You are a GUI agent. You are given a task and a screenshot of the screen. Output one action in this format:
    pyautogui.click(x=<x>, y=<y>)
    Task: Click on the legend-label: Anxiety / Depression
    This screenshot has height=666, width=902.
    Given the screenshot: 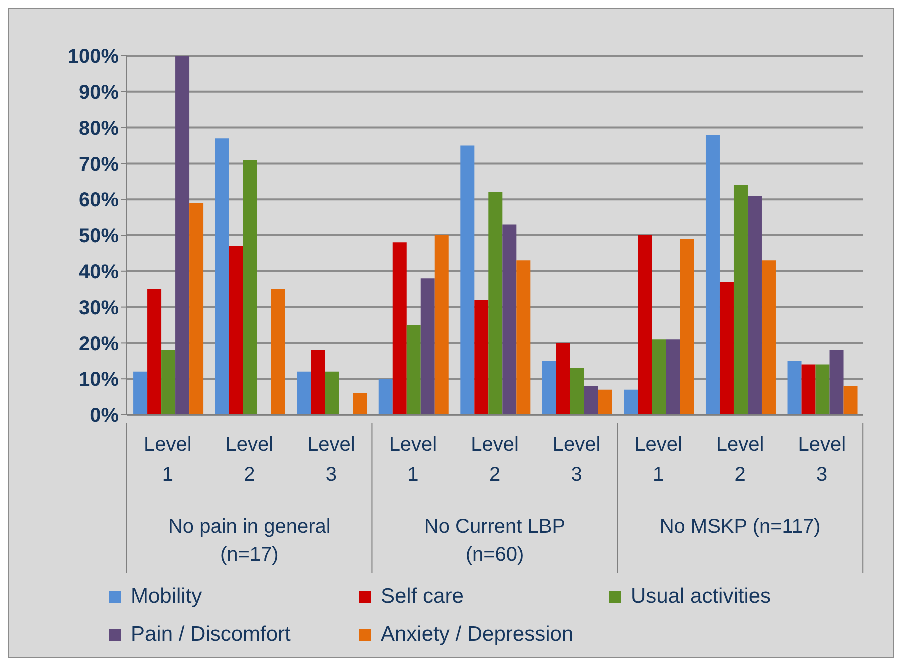 What is the action you would take?
    pyautogui.click(x=477, y=635)
    